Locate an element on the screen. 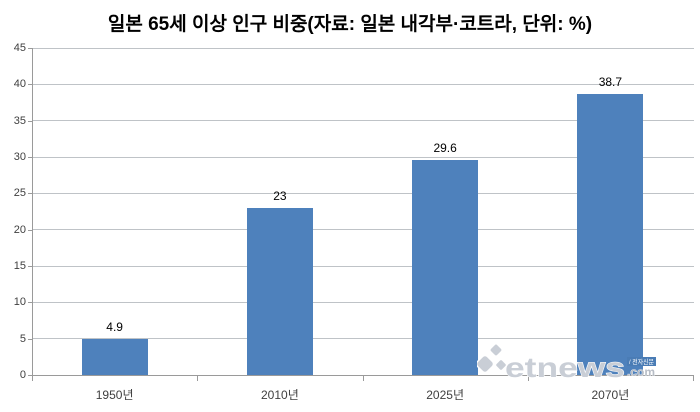 The image size is (700, 412). bar-2025년 is located at coordinates (445, 267).